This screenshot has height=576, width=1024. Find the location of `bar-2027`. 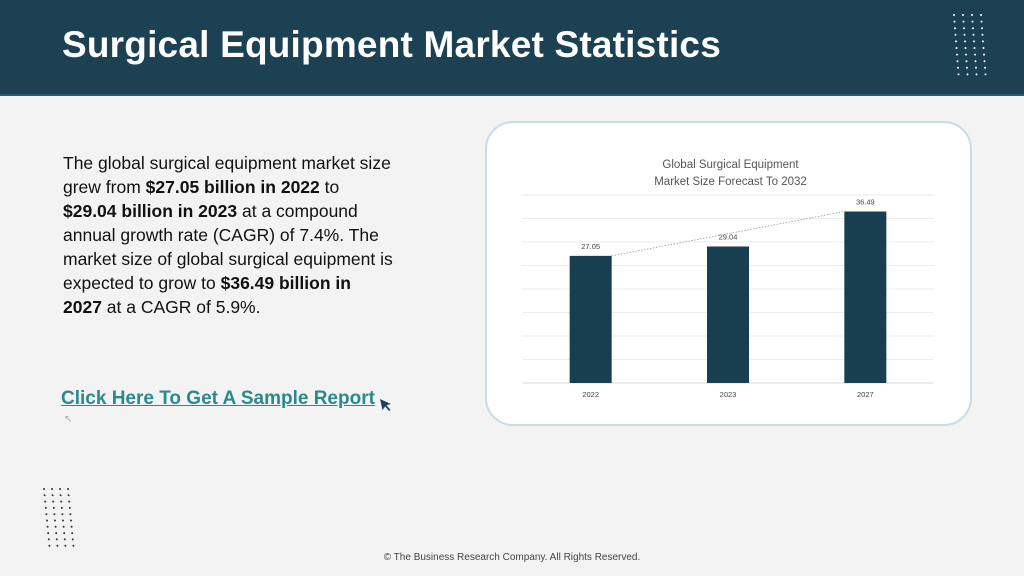

bar-2027 is located at coordinates (865, 297).